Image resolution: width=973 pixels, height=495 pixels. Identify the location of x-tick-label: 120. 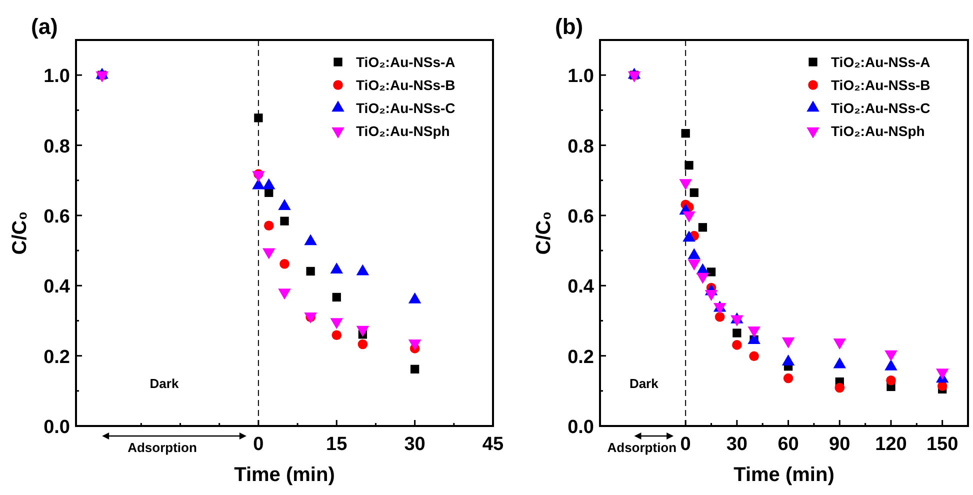
(891, 444).